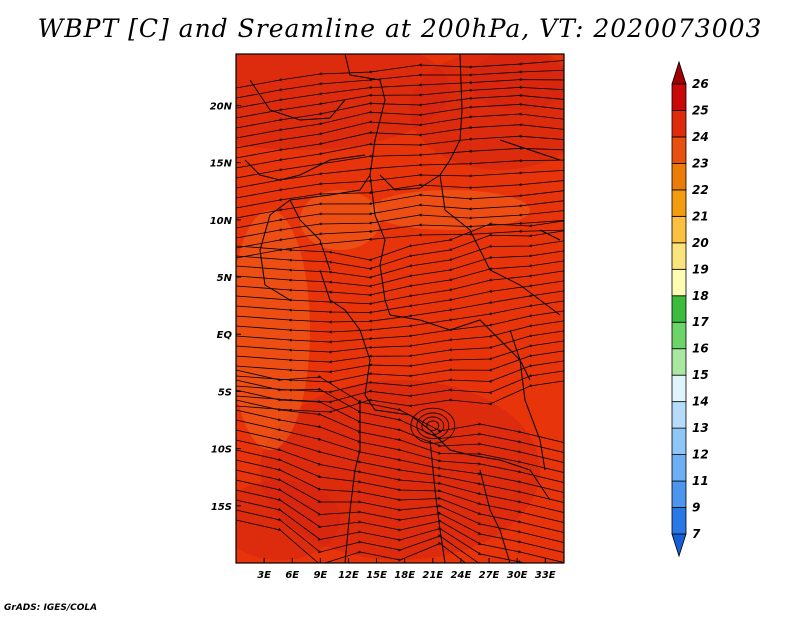  I want to click on y-tick-label: 5N, so click(225, 278).